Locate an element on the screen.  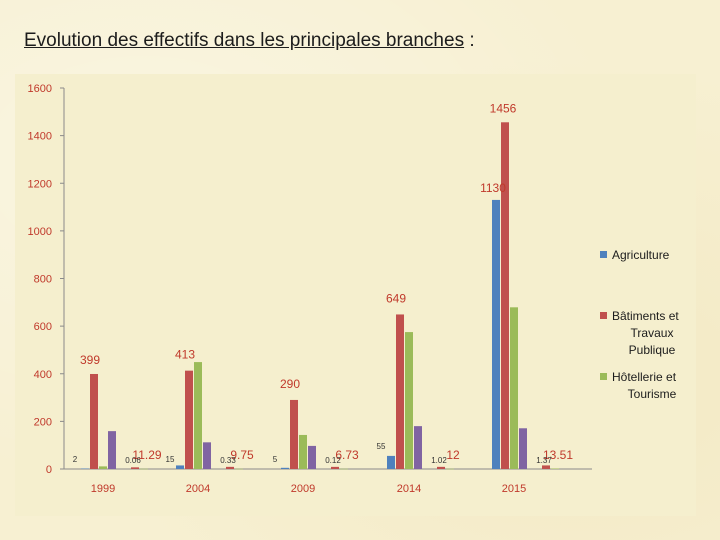
y-tick-label: 1600 is located at coordinates (40, 89).